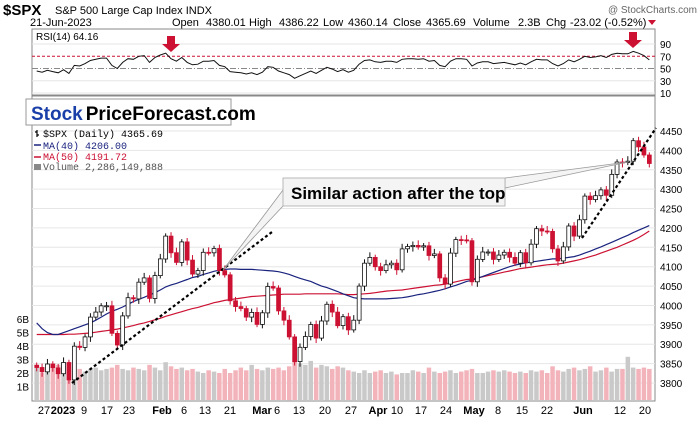 The height and width of the screenshot is (421, 700). I want to click on volume-tick-label: 4B, so click(23, 347).